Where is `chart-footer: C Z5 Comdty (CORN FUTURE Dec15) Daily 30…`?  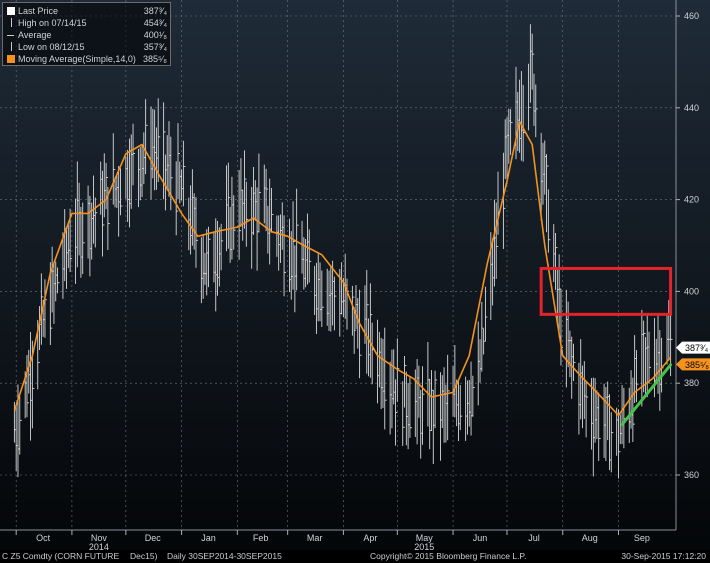
chart-footer: C Z5 Comdty (CORN FUTURE Dec15) Daily 30… is located at coordinates (355, 556).